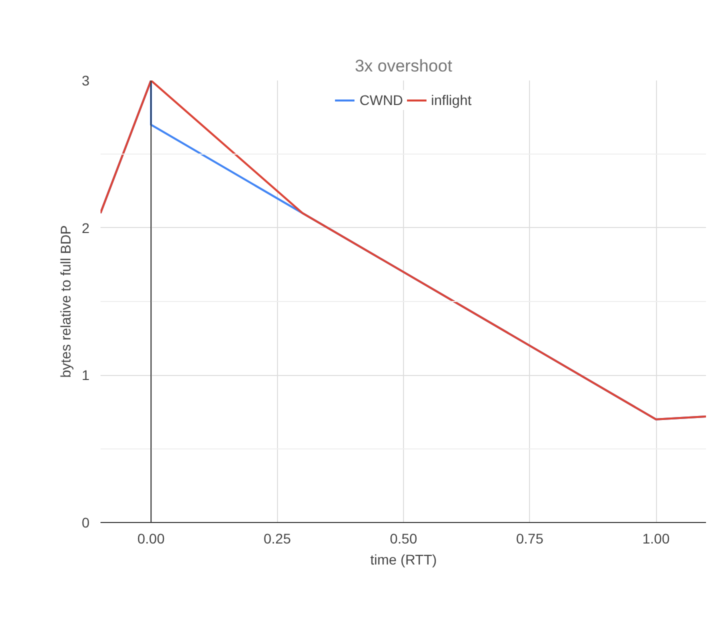 The width and height of the screenshot is (716, 635). Describe the element at coordinates (656, 538) in the screenshot. I see `x-tick-label: 1.00` at that location.